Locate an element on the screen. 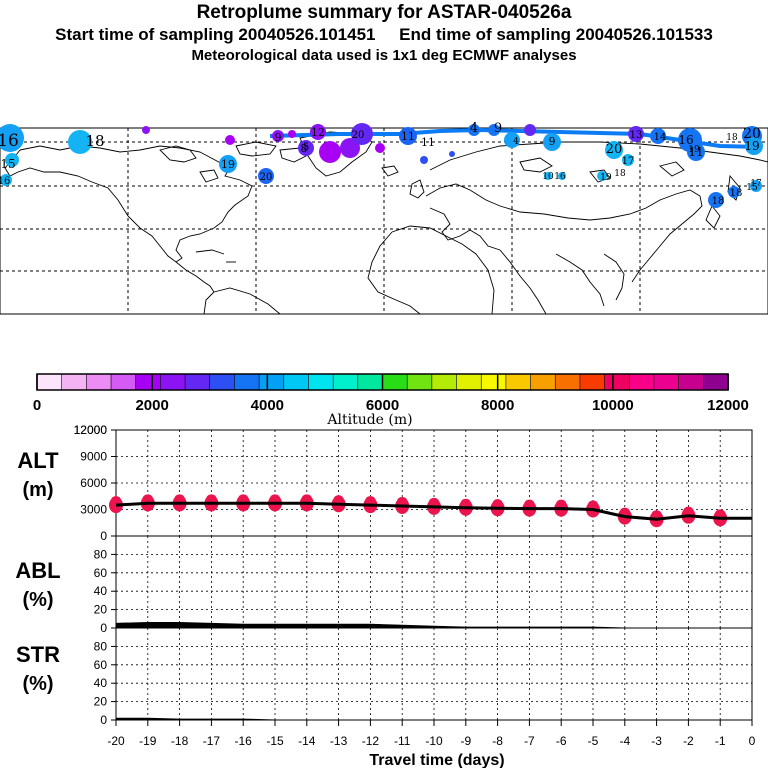 This screenshot has height=768, width=768. altitude-colorbar: 0 2000 4000 6000 8000 10000 12000 Altitude (m) is located at coordinates (391, 400).